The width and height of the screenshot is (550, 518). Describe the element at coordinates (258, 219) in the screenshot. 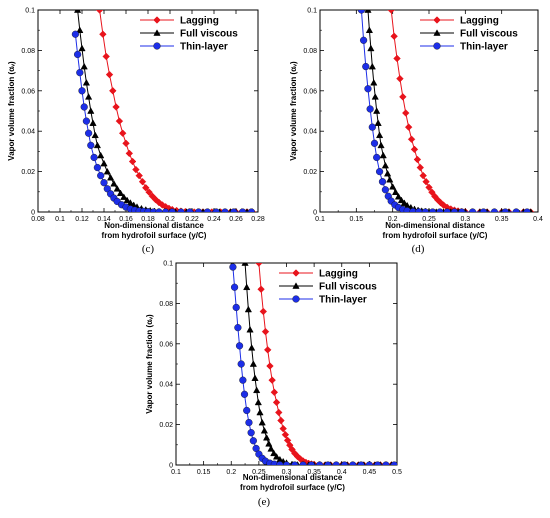

I see `x-tick-label: 0.28` at that location.